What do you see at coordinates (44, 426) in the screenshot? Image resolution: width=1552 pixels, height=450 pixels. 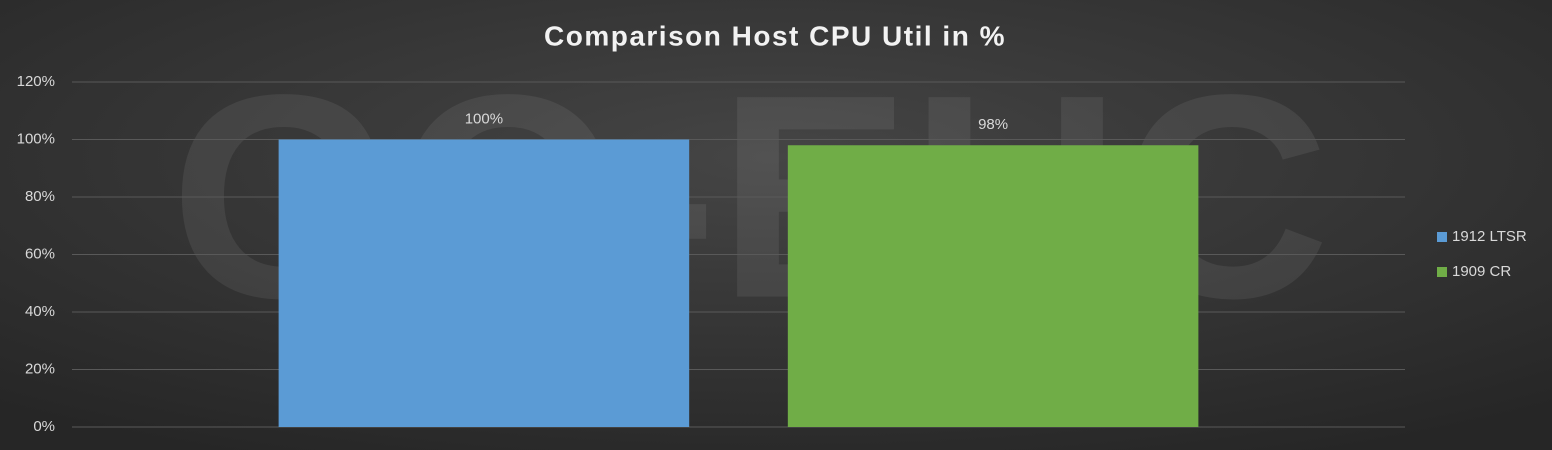 I see `y-tick-label: 0%` at bounding box center [44, 426].